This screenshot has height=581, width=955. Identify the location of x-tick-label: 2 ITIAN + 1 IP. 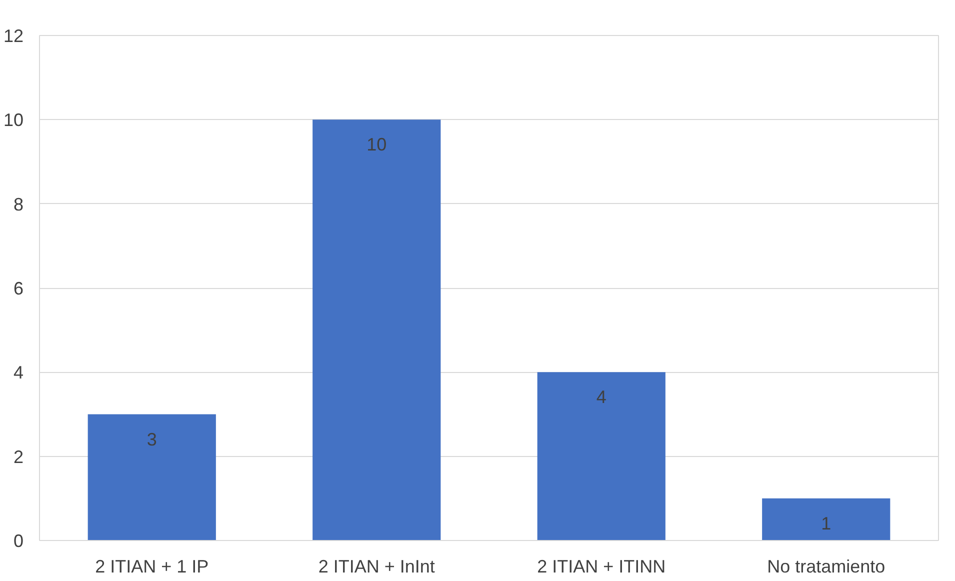
(152, 566).